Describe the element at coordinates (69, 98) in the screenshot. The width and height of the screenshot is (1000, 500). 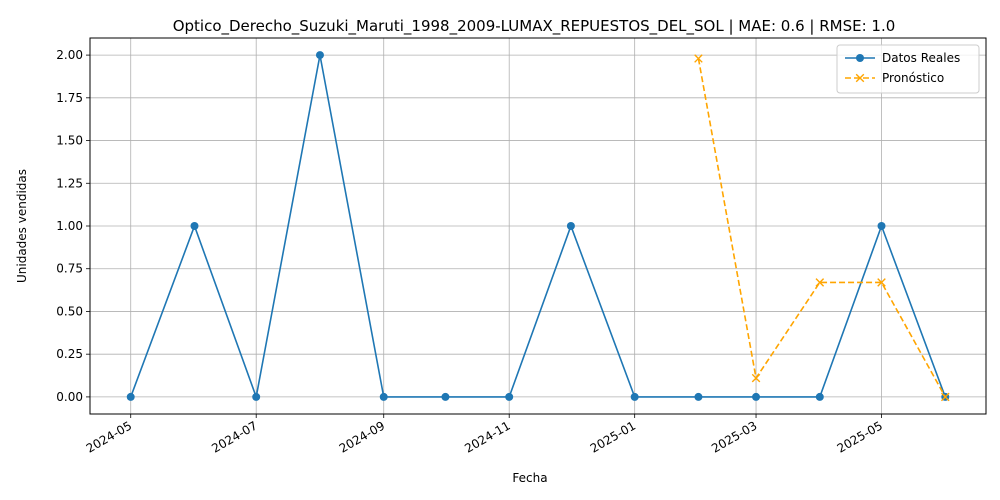
I see `y-tick-label: 1.75` at that location.